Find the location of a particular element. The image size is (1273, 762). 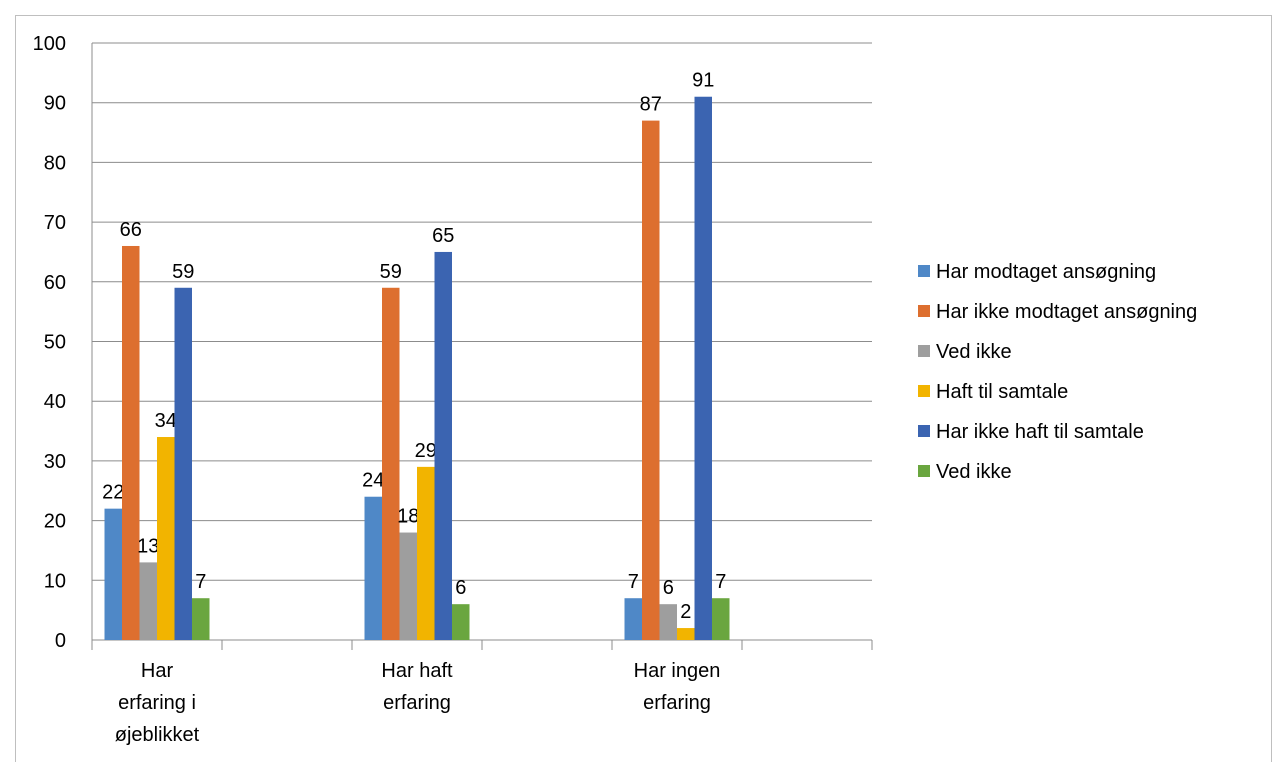

x-category-label: erfaring i is located at coordinates (157, 703).